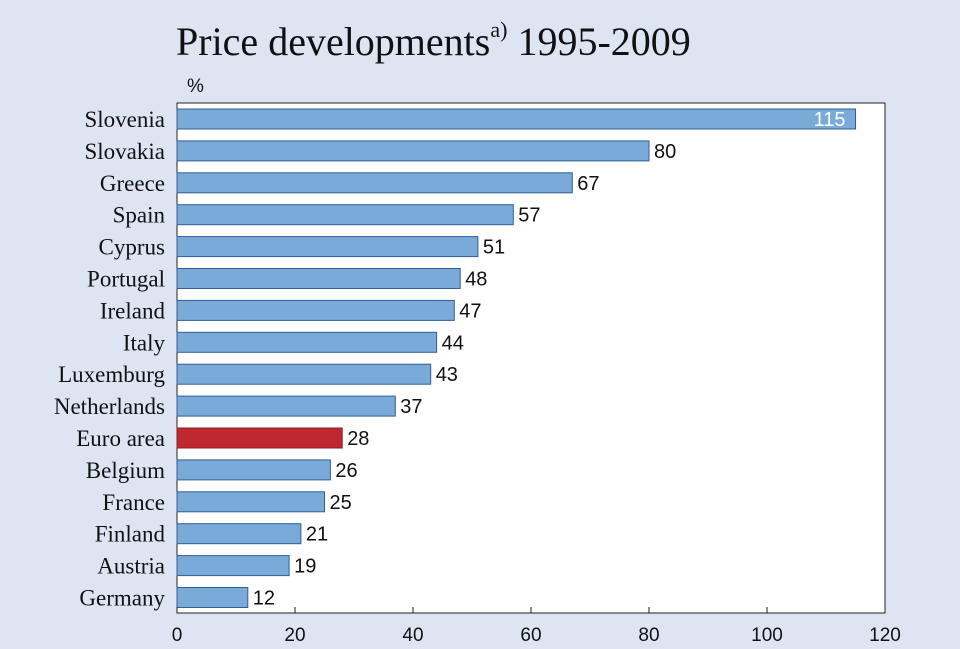  I want to click on x-tick-label: 100, so click(767, 635).